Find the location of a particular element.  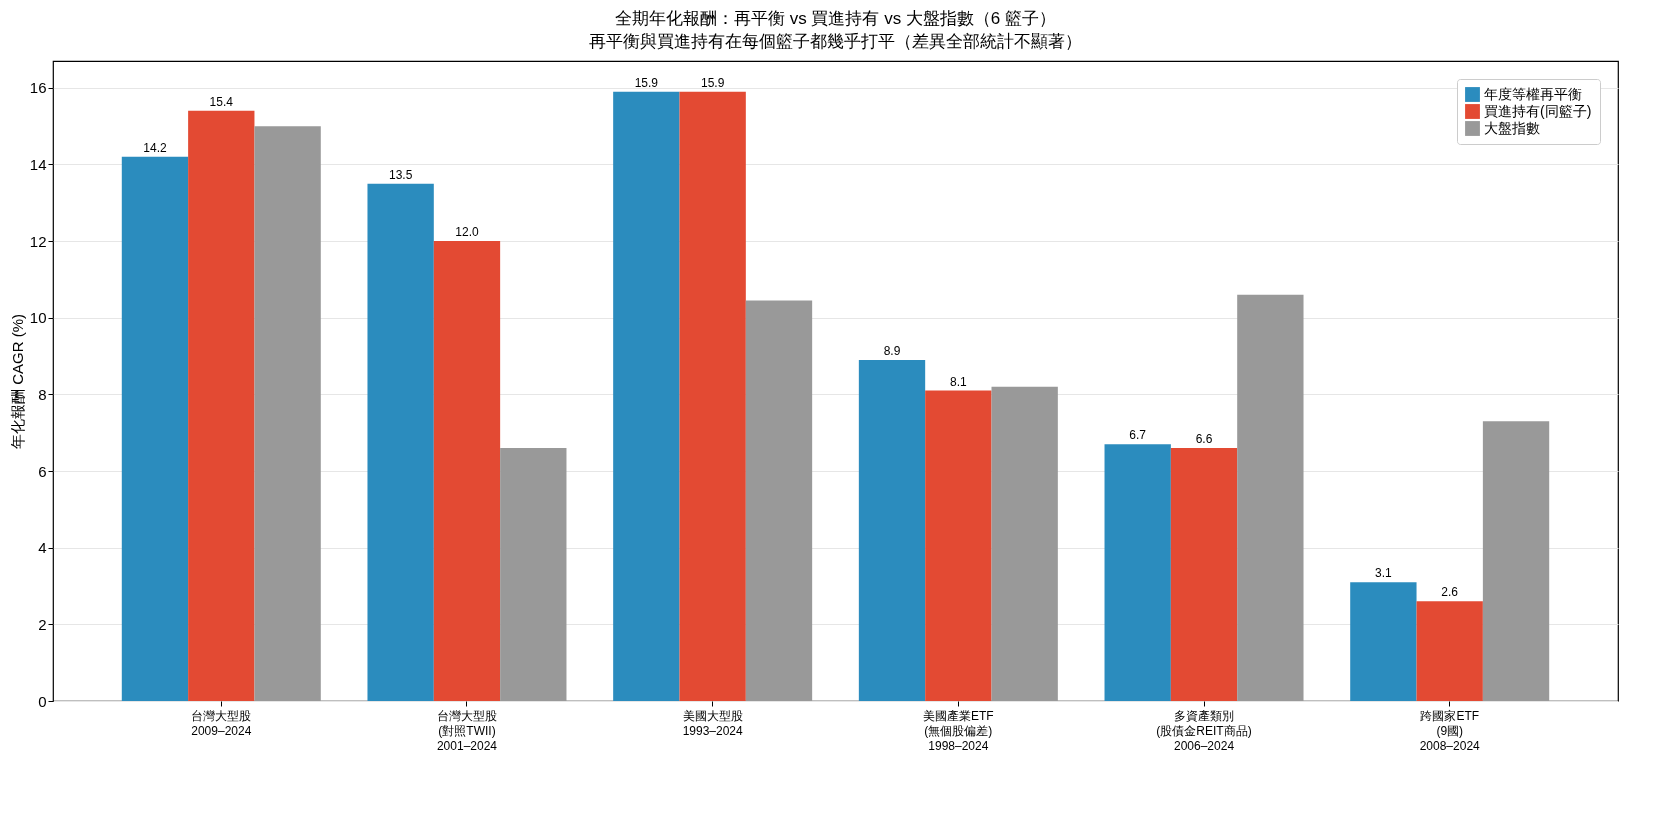

data-label: 15.4 is located at coordinates (221, 101).